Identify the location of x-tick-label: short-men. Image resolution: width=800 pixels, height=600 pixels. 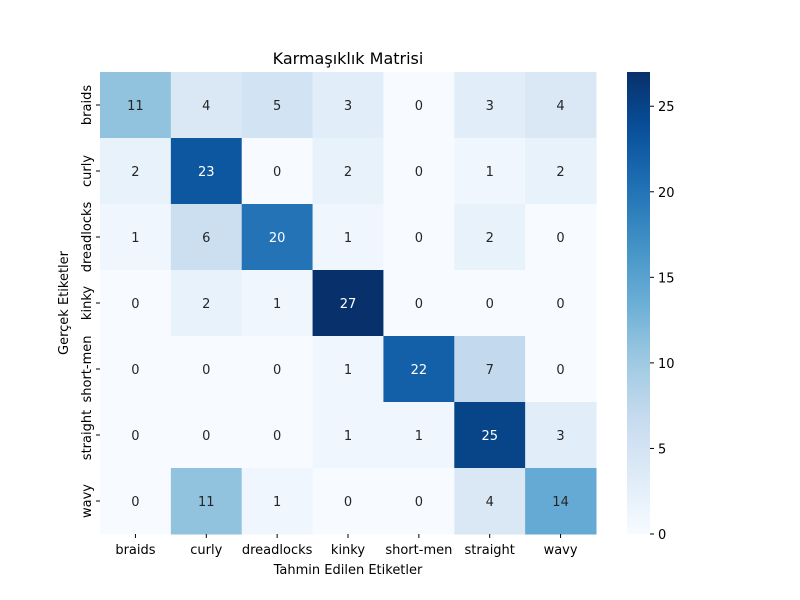
(418, 550).